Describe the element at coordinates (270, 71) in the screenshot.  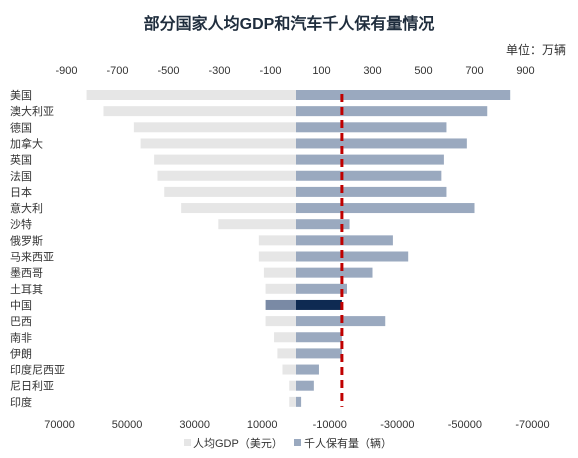
I see `top-axis-tick-4: -100` at that location.